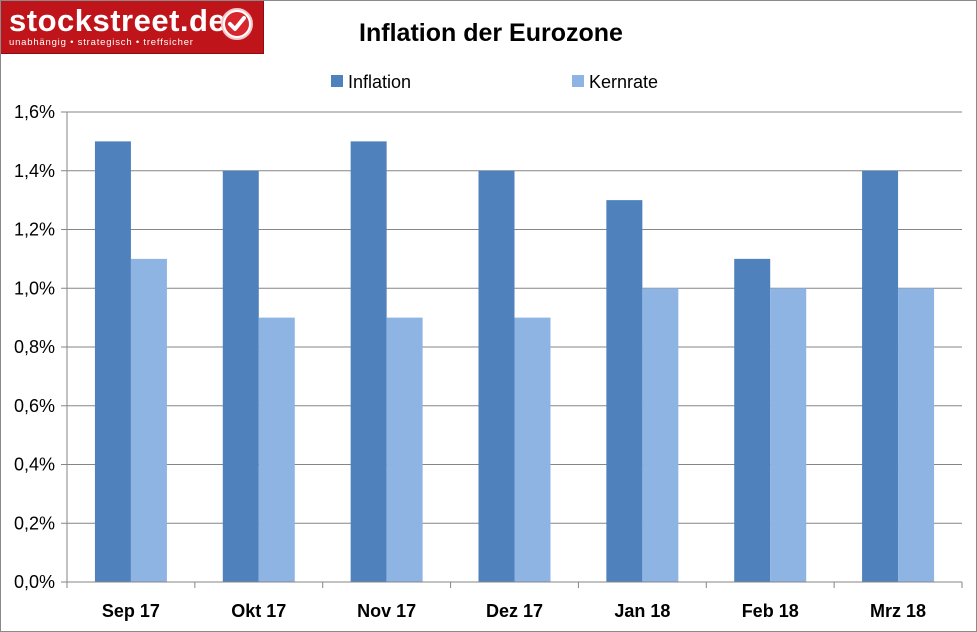  What do you see at coordinates (101, 42) in the screenshot?
I see `logo-tagline: unabhängig • strategisch • treffsicher` at bounding box center [101, 42].